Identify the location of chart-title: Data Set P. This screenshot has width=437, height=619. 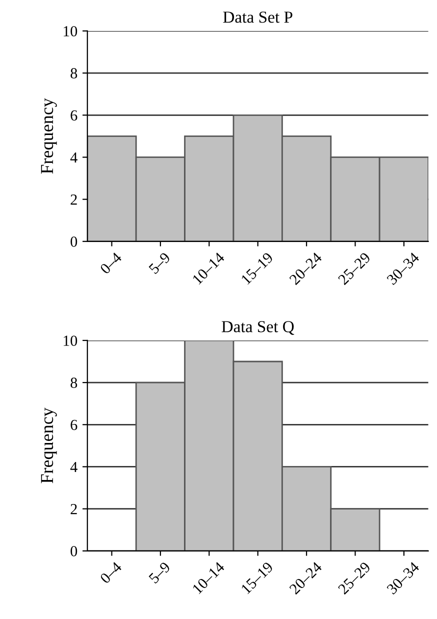
(257, 17).